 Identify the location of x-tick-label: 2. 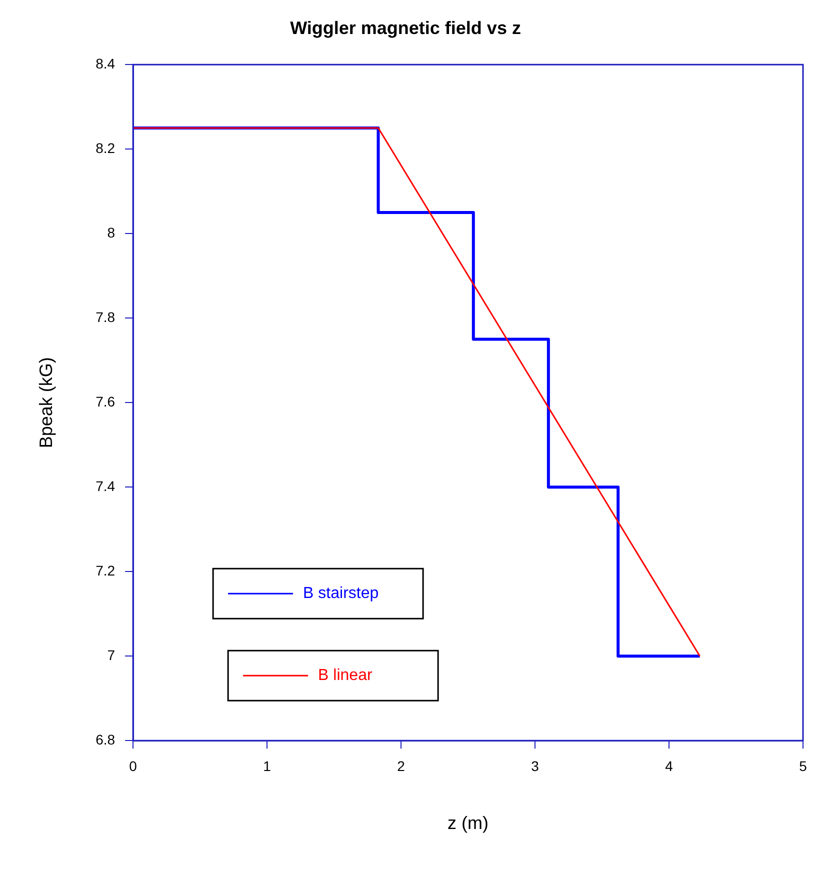
(401, 766).